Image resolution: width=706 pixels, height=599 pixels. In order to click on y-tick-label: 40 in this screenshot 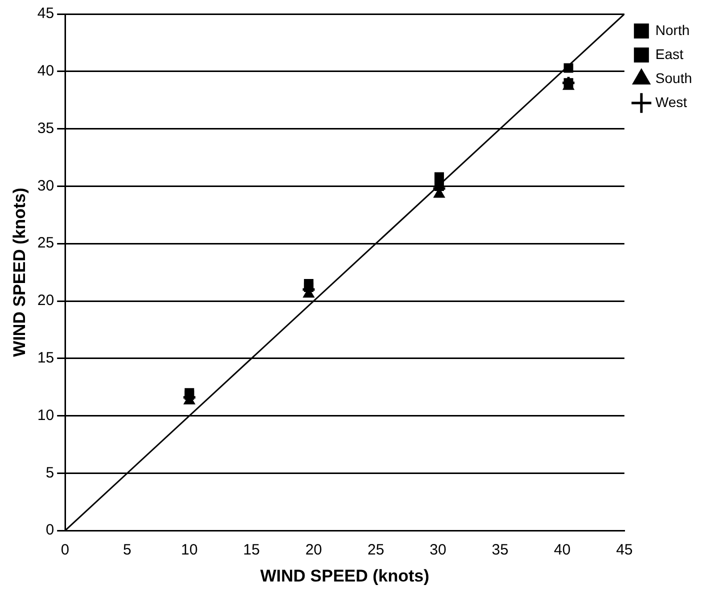, I will do `click(45, 71)`.